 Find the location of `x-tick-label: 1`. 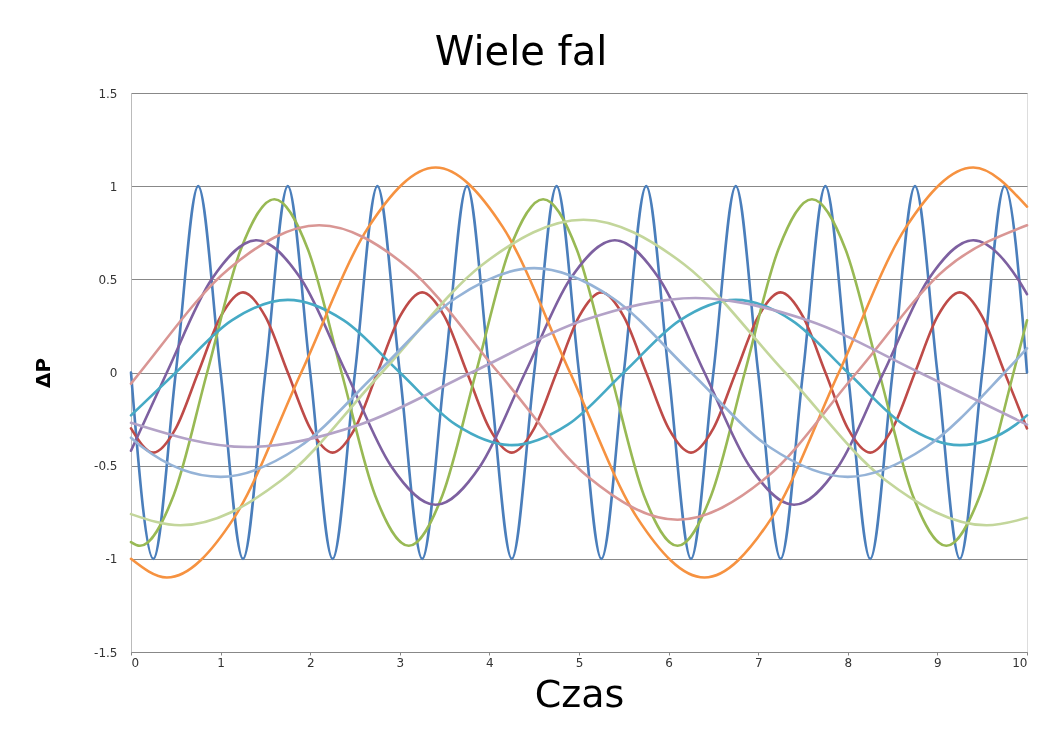

x-tick-label: 1 is located at coordinates (221, 662).